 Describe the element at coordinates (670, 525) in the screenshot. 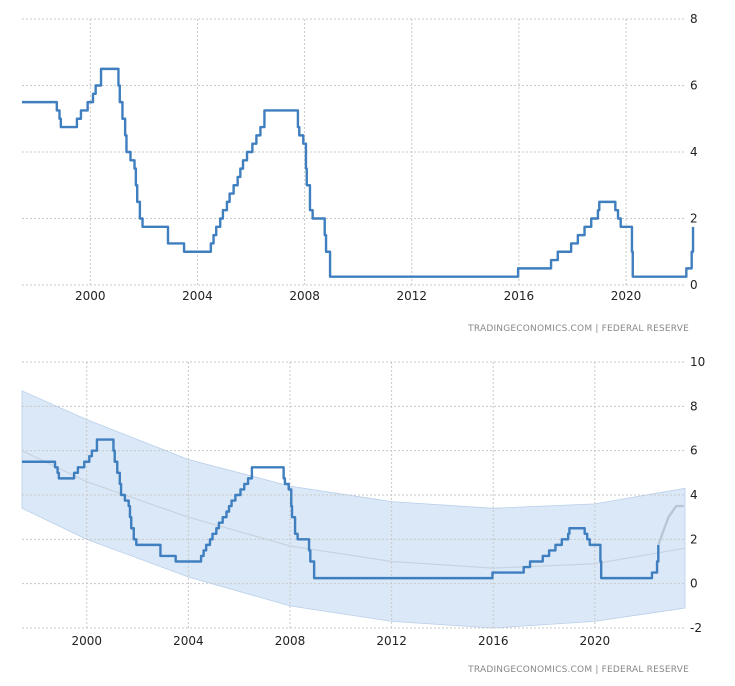

I see `forecast-line` at that location.